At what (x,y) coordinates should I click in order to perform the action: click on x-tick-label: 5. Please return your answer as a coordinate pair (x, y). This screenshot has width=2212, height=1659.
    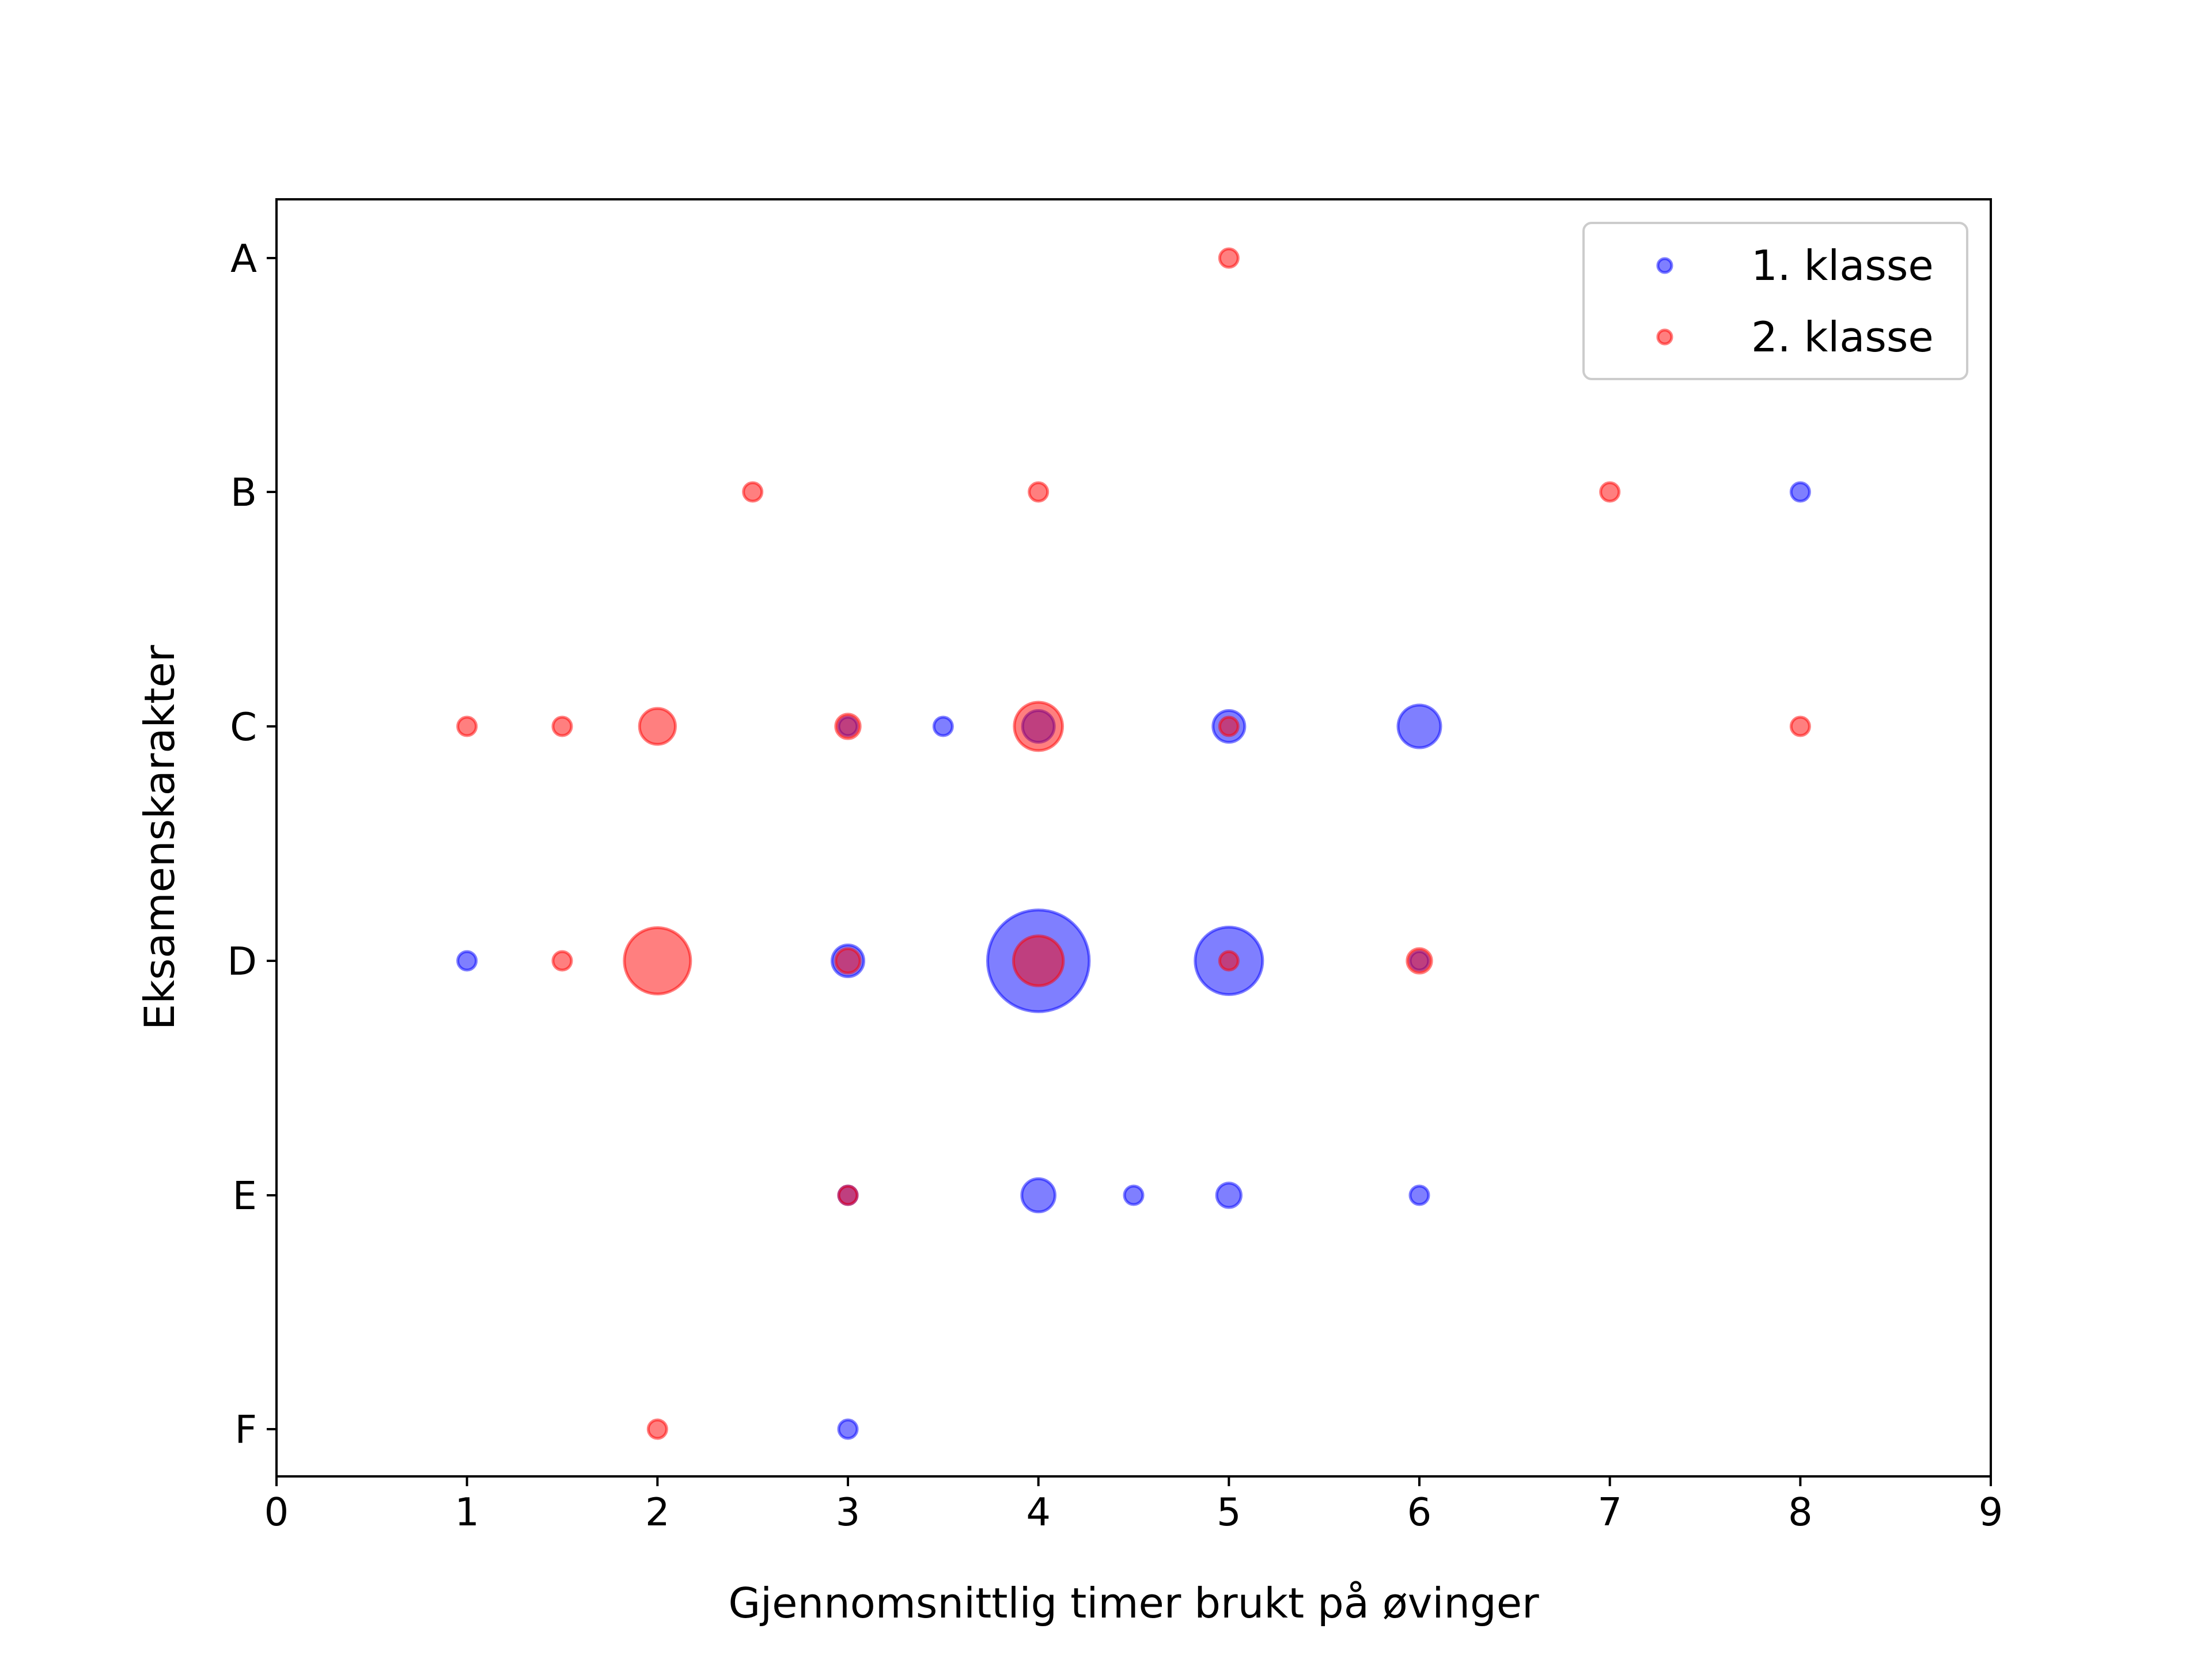
    Looking at the image, I should click on (1229, 1512).